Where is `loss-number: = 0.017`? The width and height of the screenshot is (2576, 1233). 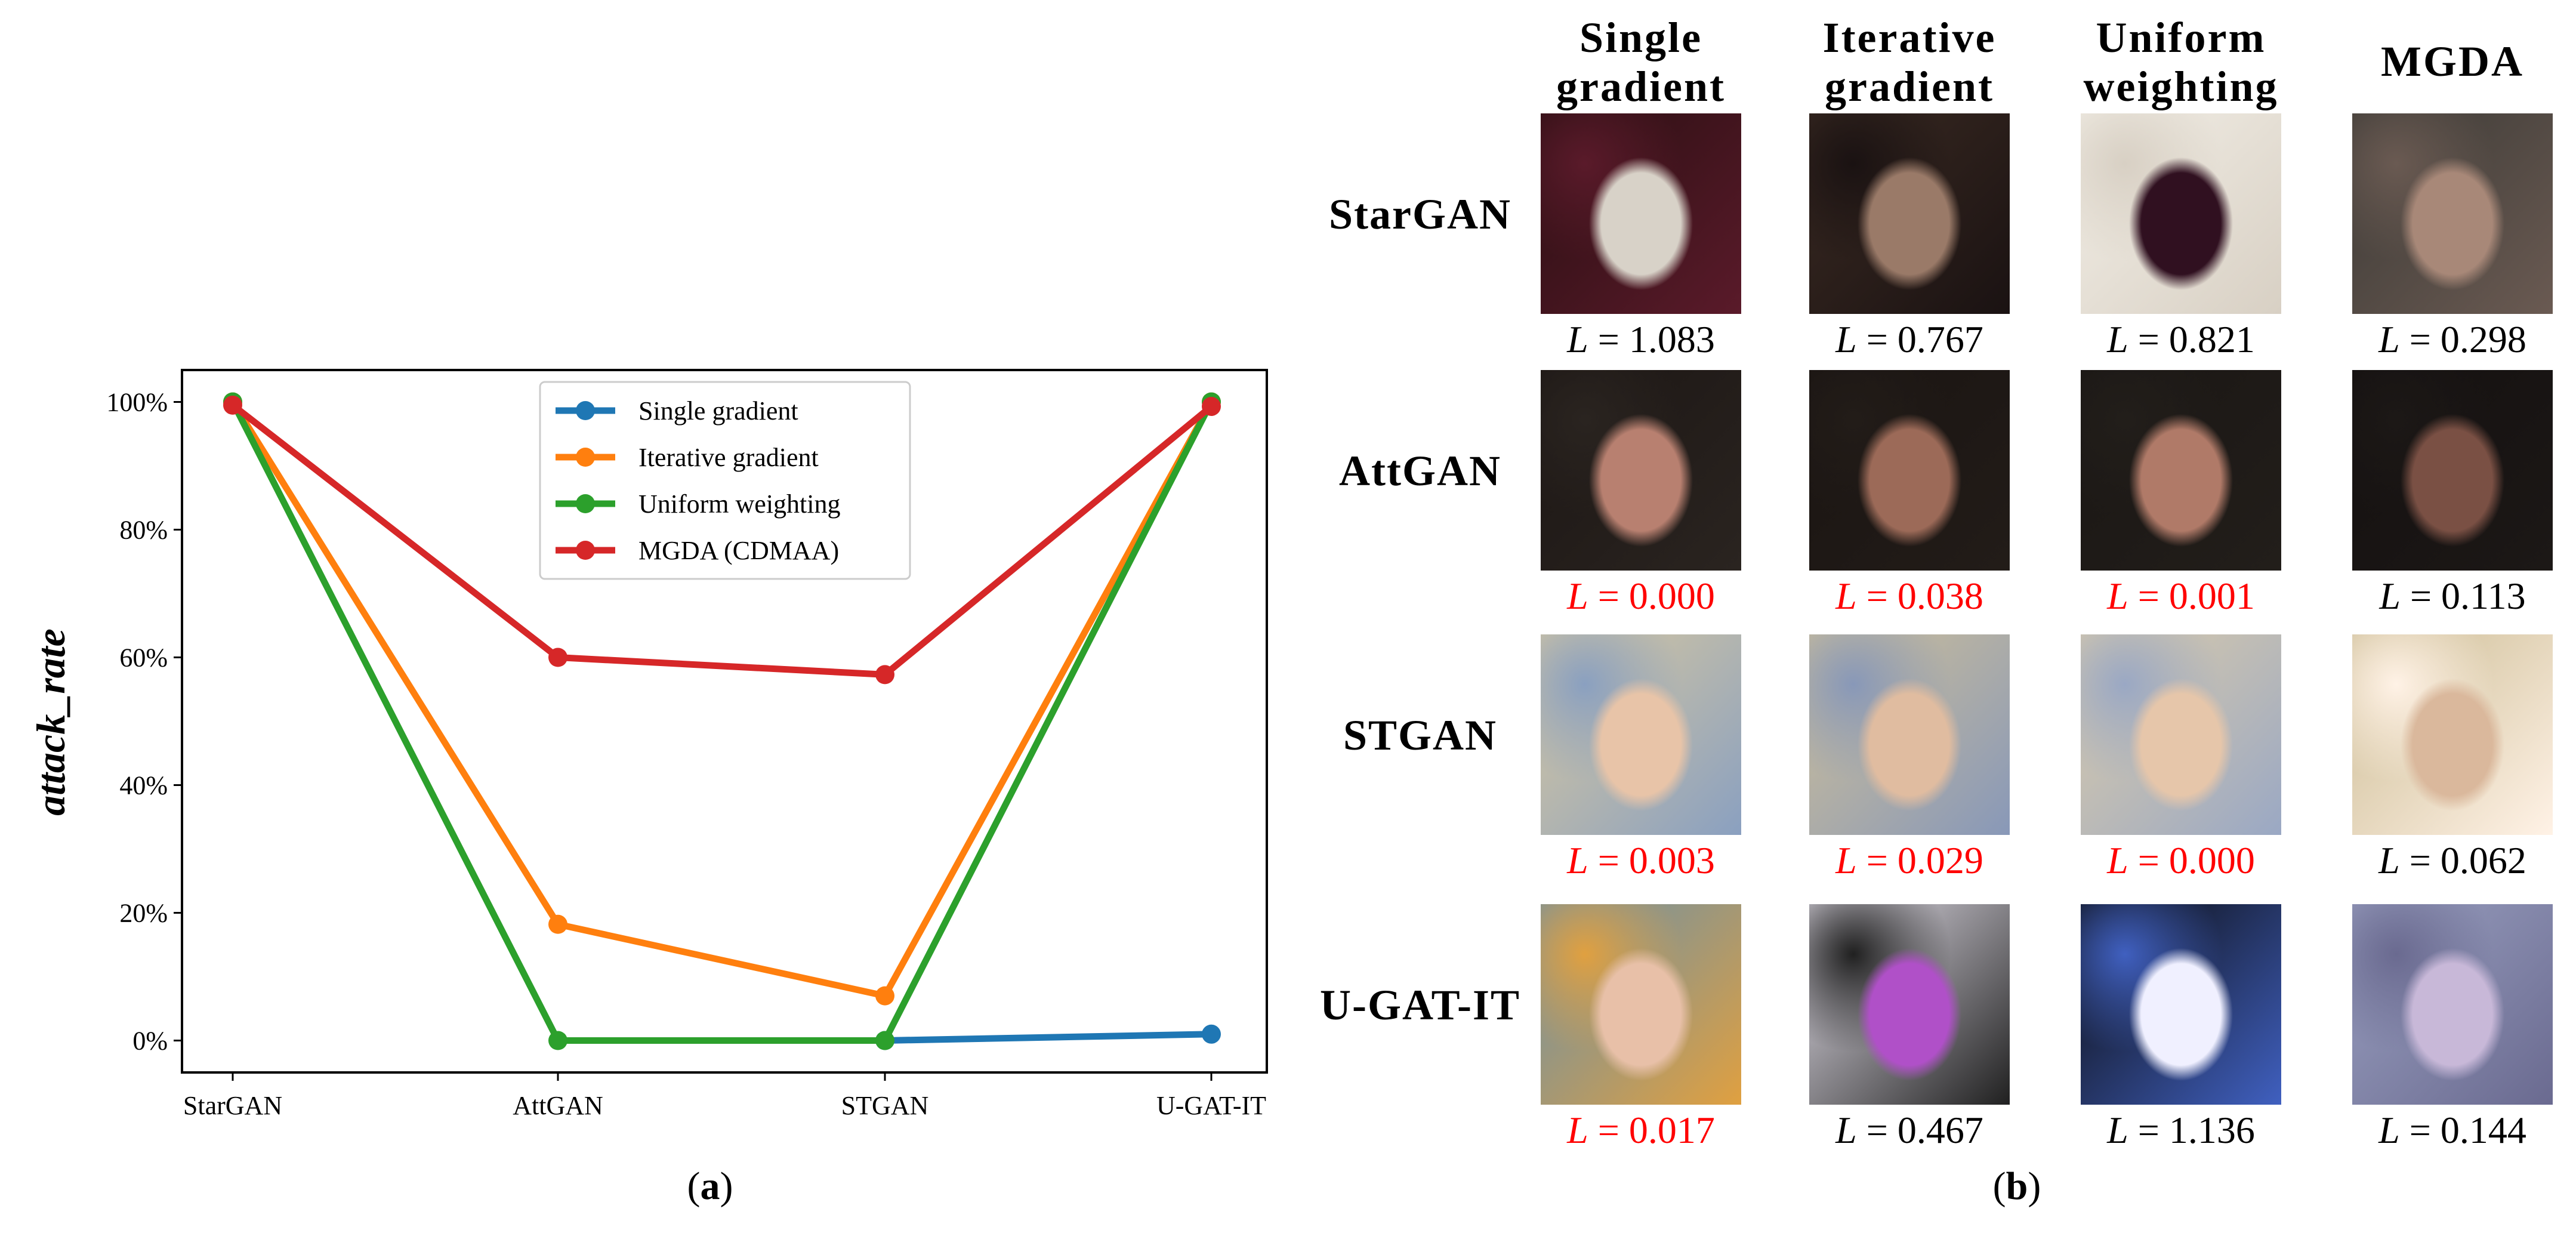 loss-number: = 0.017 is located at coordinates (1651, 1130).